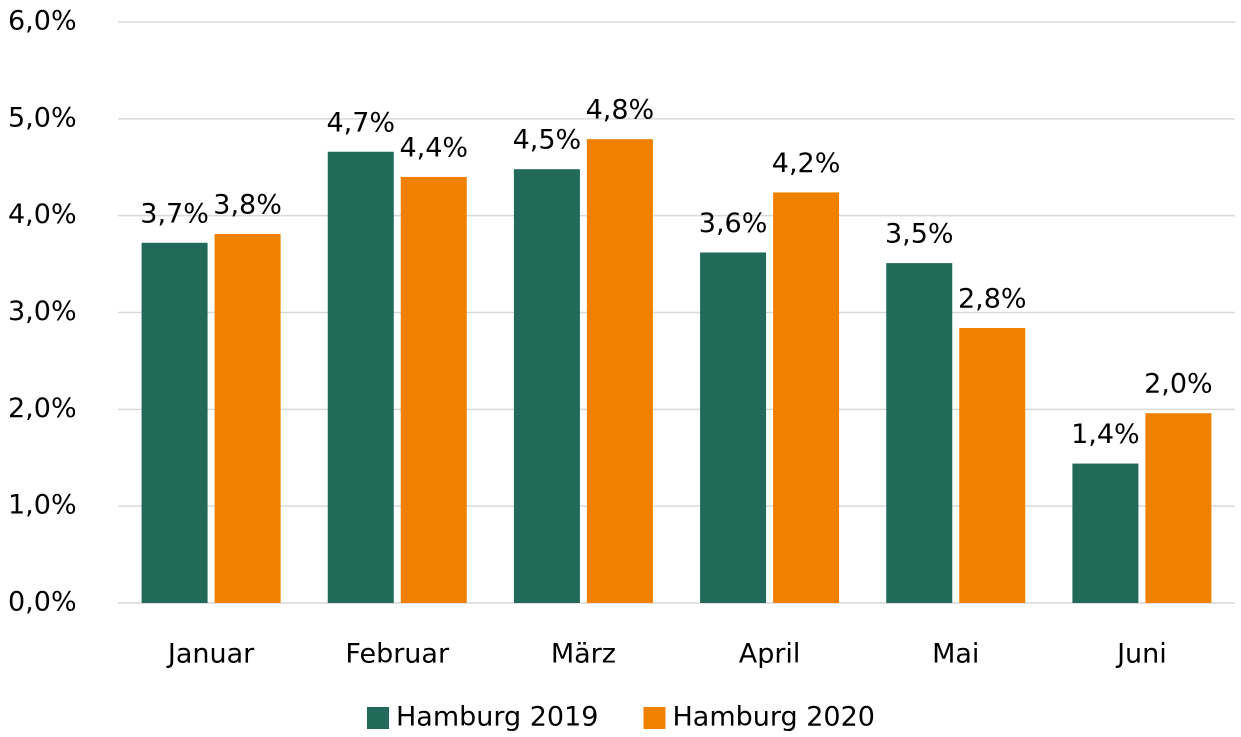 This screenshot has height=737, width=1241. I want to click on y-tick-label: 5,0%, so click(42, 117).